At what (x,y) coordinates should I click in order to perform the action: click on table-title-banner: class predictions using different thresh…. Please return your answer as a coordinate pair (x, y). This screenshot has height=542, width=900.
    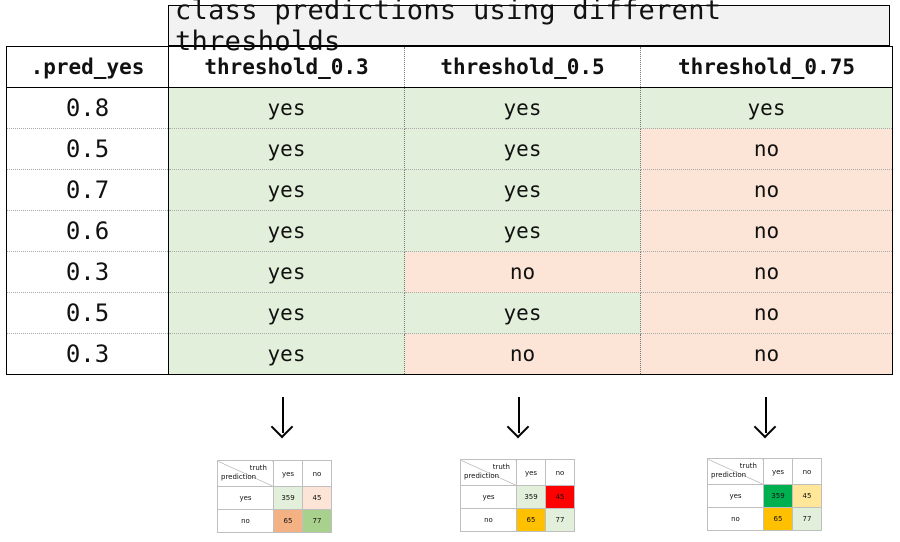
    Looking at the image, I should click on (529, 28).